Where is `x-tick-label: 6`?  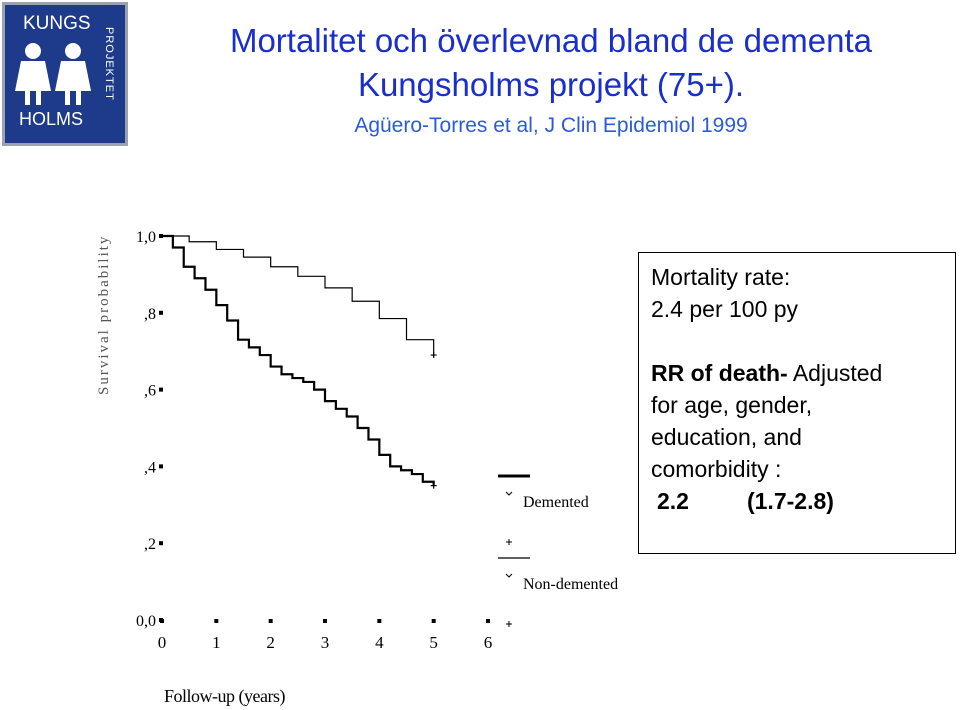
x-tick-label: 6 is located at coordinates (488, 642).